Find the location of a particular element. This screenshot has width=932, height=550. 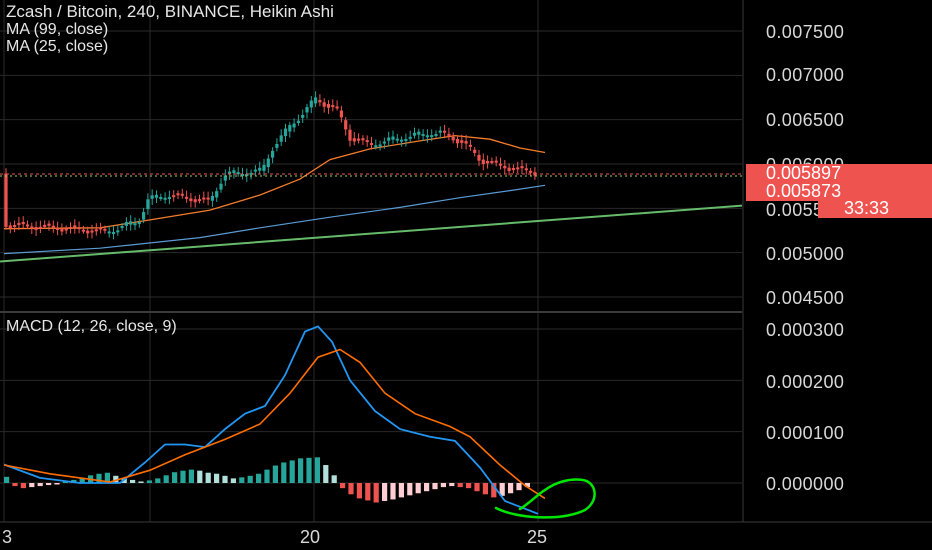

legend-ma25: MA (25, close) is located at coordinates (57, 46).